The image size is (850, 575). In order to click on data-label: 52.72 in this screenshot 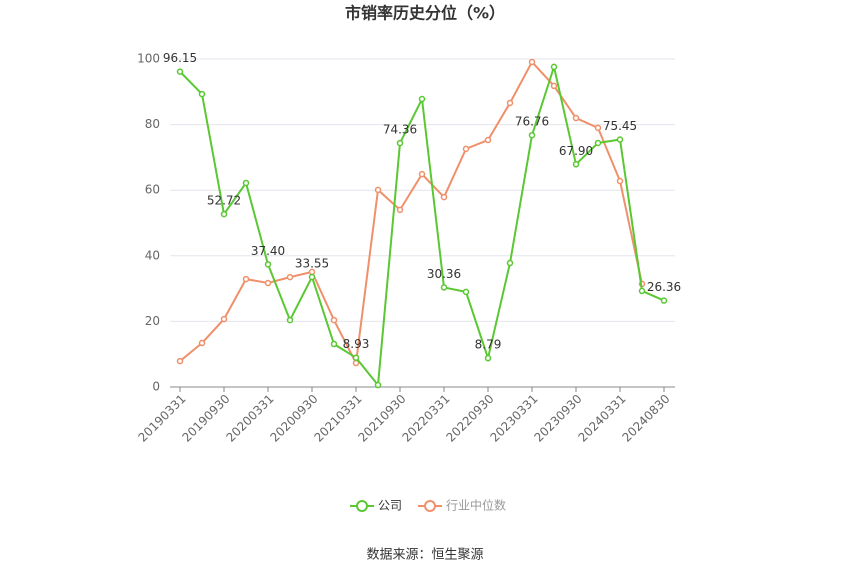, I will do `click(224, 201)`.